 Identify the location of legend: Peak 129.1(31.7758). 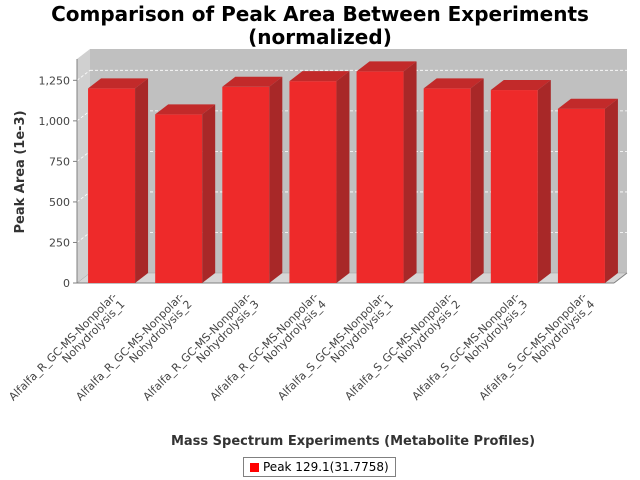
(319, 467).